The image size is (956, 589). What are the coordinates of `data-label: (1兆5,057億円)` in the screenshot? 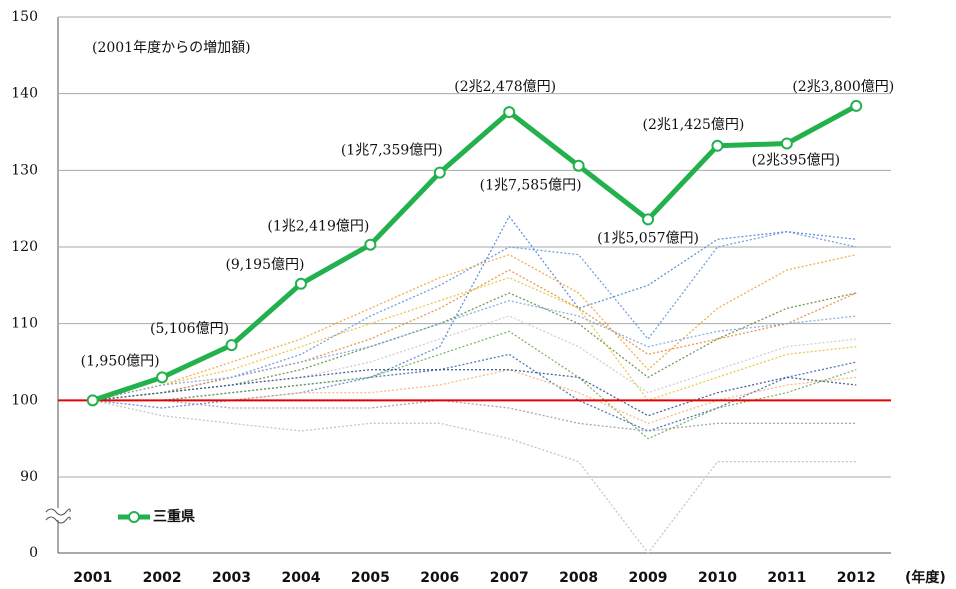 It's located at (648, 238).